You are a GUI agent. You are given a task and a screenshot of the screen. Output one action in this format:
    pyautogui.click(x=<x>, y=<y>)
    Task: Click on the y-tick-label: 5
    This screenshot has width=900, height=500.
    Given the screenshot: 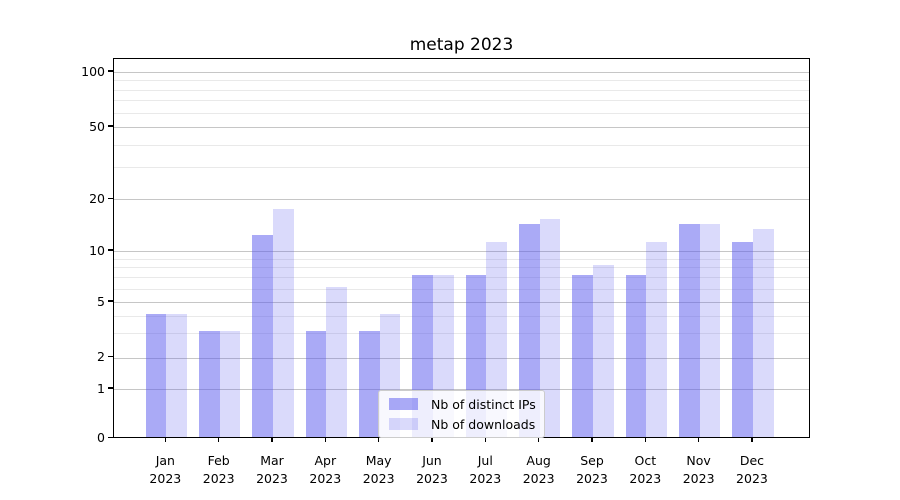 What is the action you would take?
    pyautogui.click(x=101, y=301)
    